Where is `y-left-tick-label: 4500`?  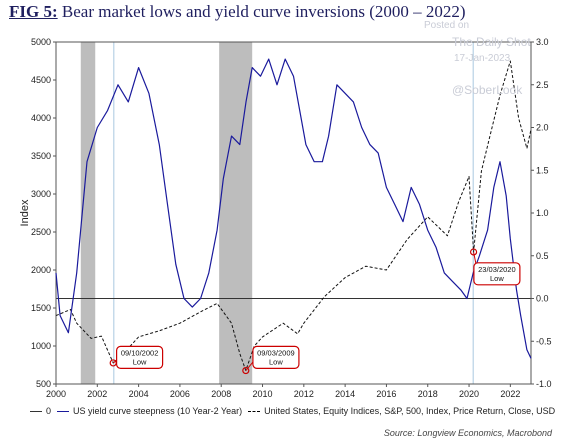
y-left-tick-label: 4500 is located at coordinates (41, 80).